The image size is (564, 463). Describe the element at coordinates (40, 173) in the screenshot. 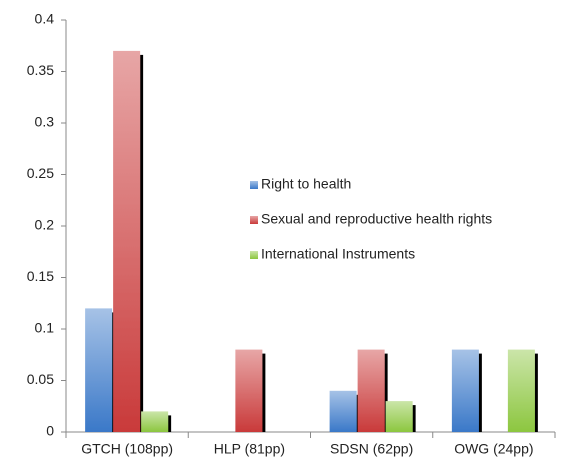

I see `y-tick-label: 0.25` at that location.